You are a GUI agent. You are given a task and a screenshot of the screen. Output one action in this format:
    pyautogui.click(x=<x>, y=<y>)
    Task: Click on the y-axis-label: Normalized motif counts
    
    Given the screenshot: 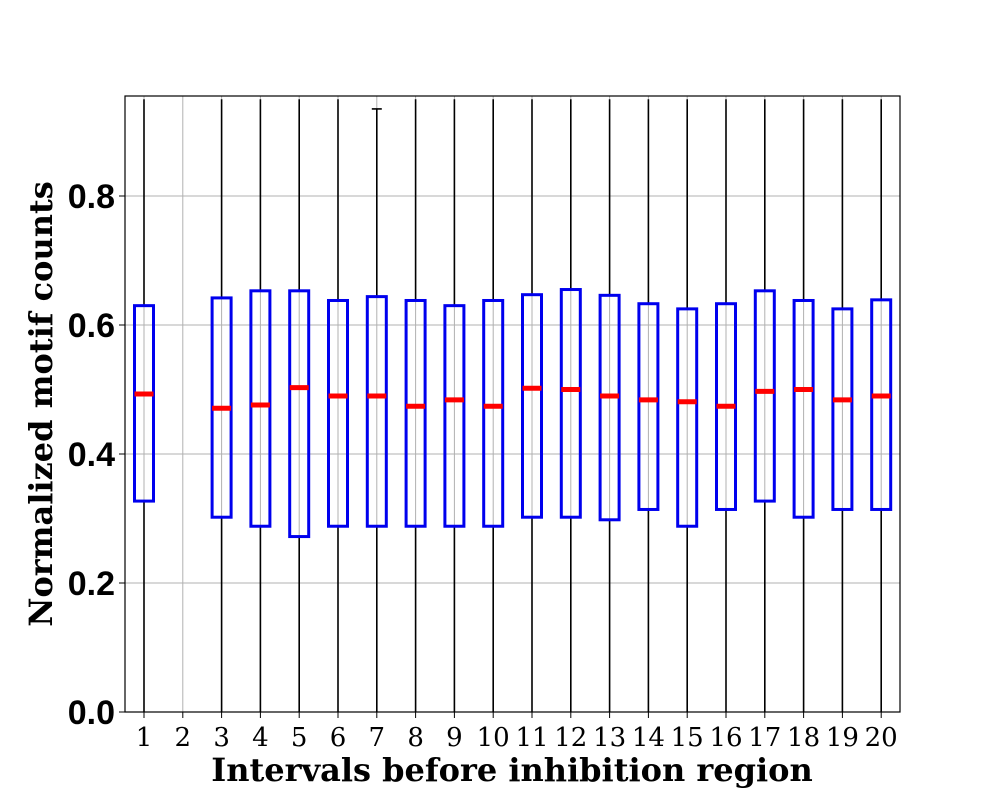 What is the action you would take?
    pyautogui.click(x=41, y=404)
    